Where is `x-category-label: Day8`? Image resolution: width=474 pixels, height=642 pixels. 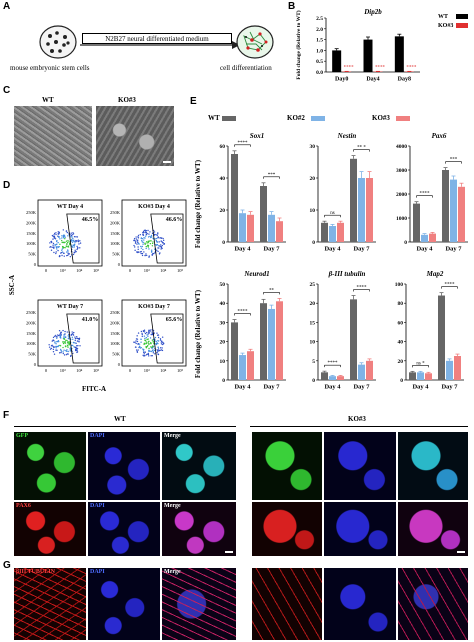 x-category-label: Day8 is located at coordinates (404, 80).